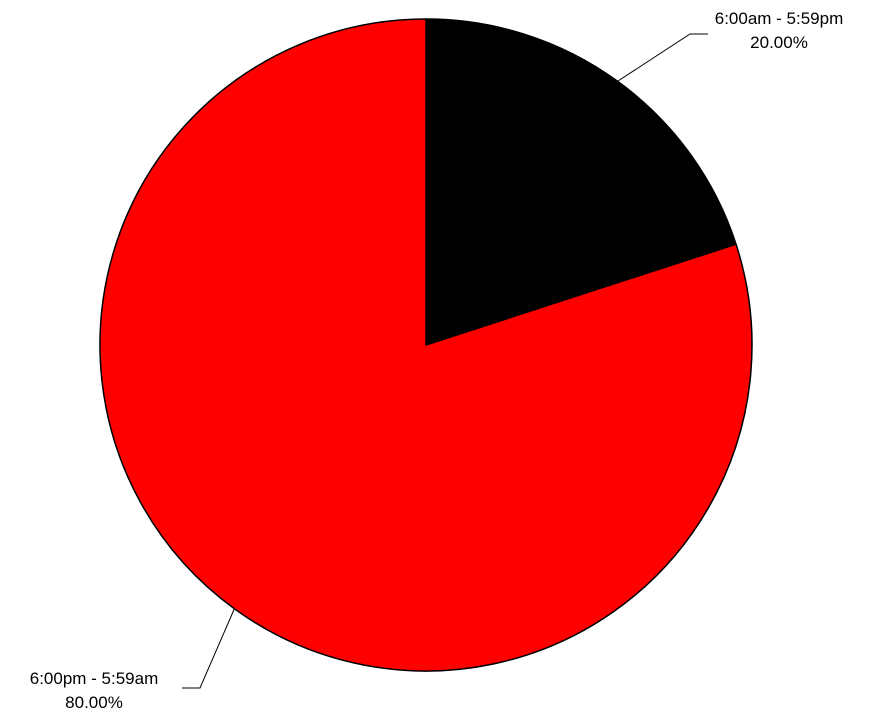  What do you see at coordinates (779, 42) in the screenshot?
I see `slice-percent-1: 20.00%` at bounding box center [779, 42].